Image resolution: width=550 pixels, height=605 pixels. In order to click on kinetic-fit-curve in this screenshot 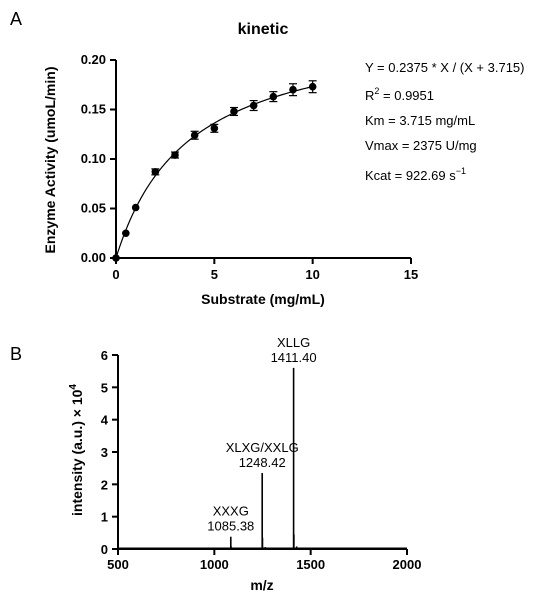, I will do `click(214, 172)`.